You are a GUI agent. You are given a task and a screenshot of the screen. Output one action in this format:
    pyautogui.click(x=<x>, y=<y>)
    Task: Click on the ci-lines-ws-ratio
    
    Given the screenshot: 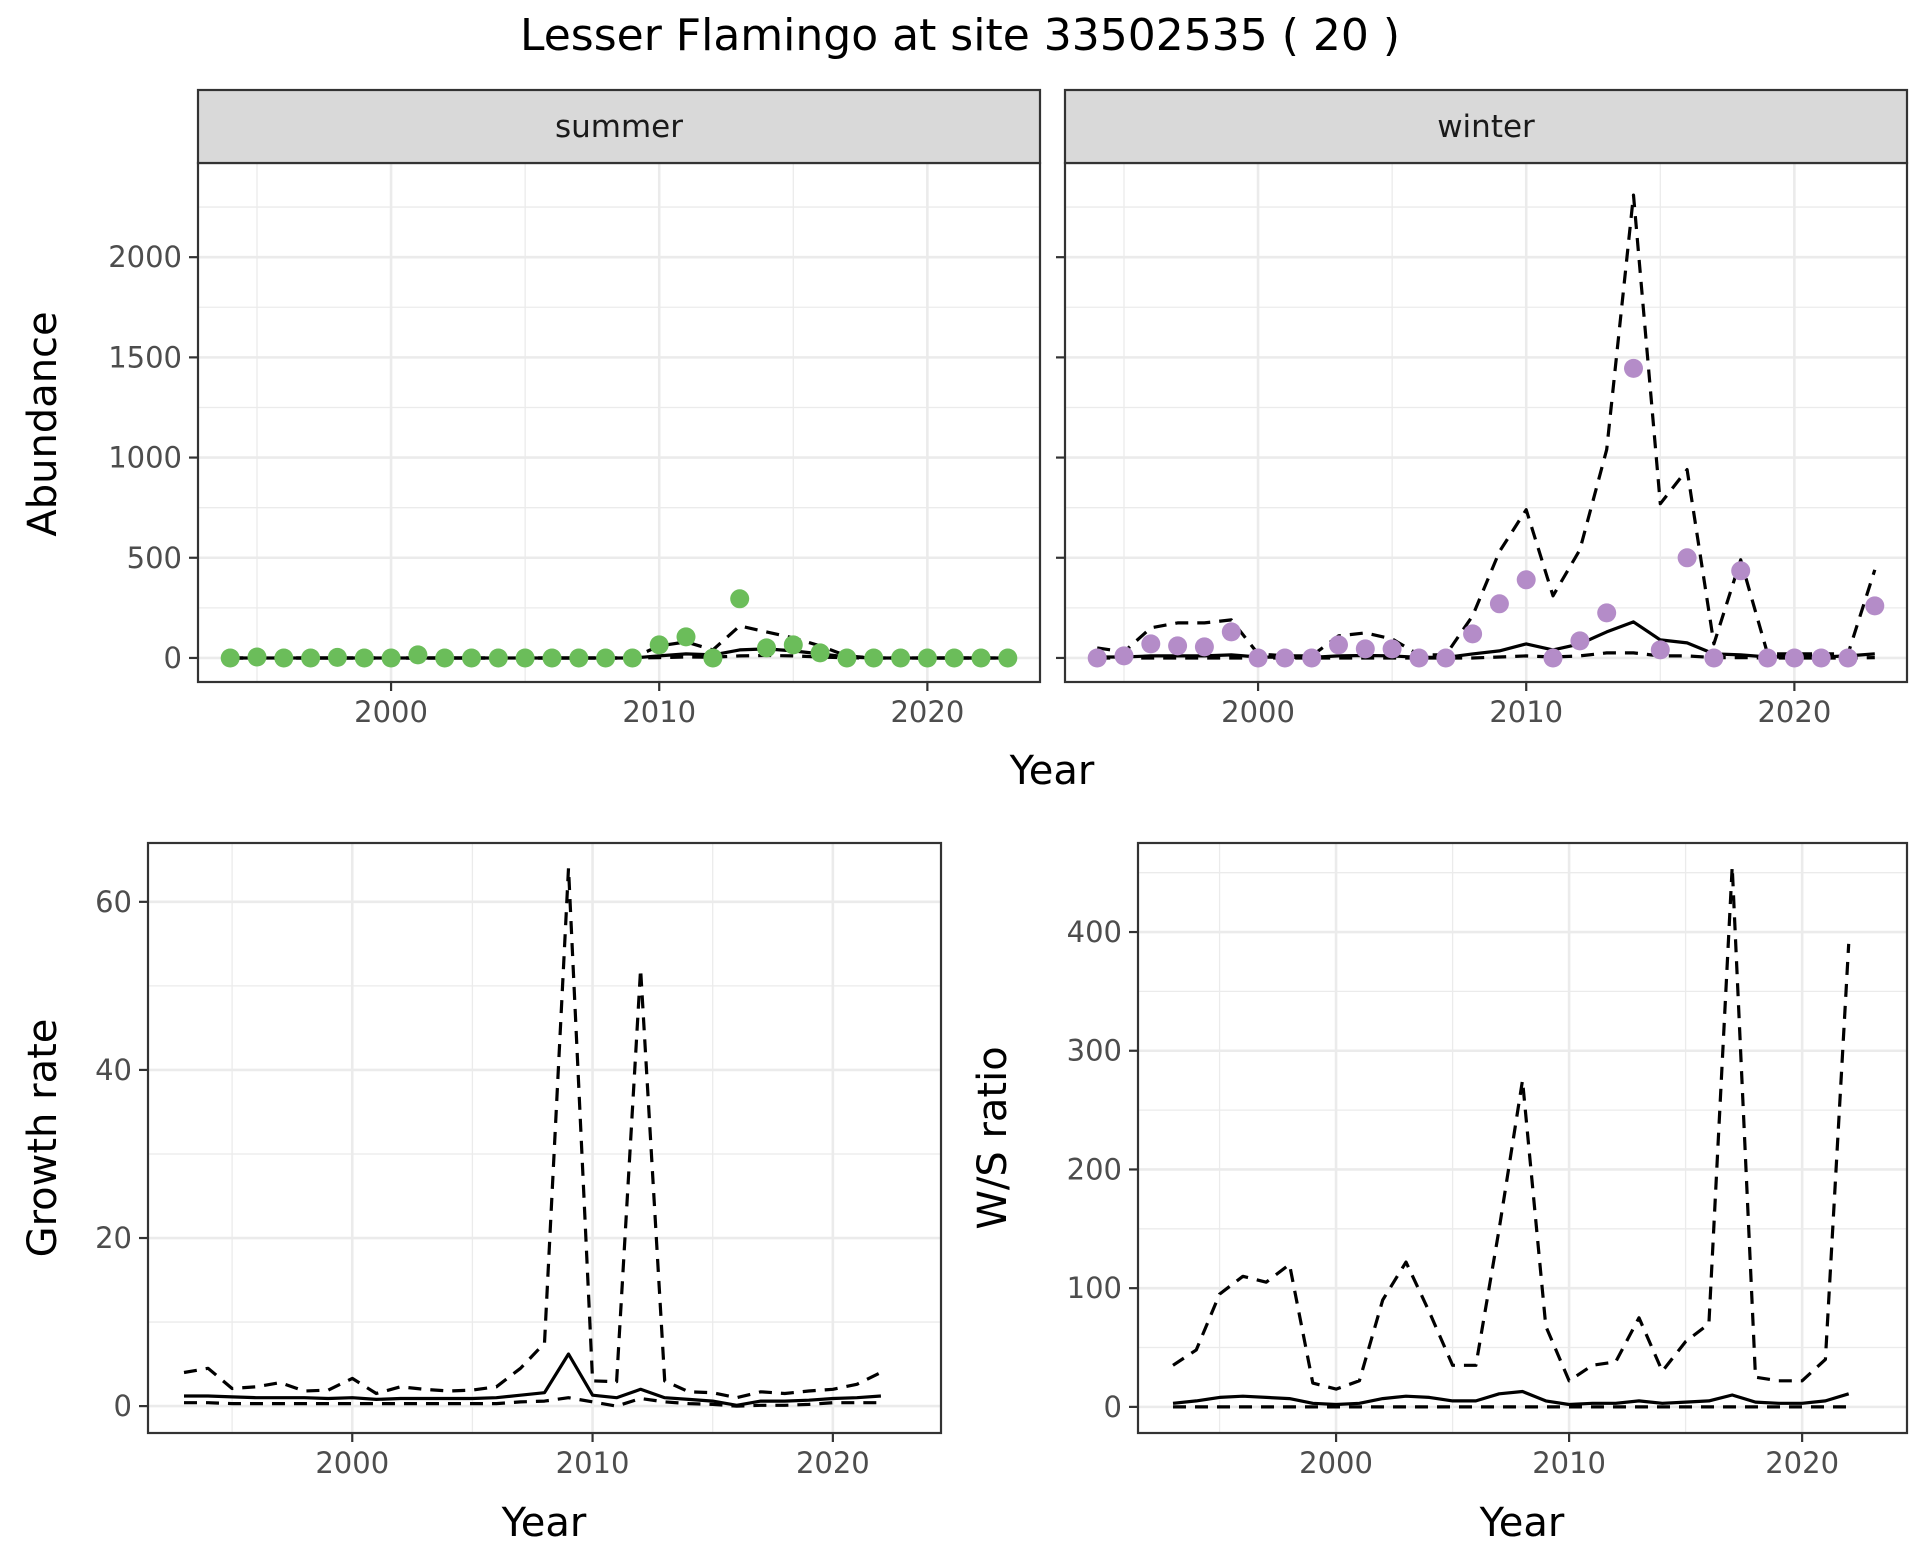 What is the action you would take?
    pyautogui.click(x=1511, y=1137)
    